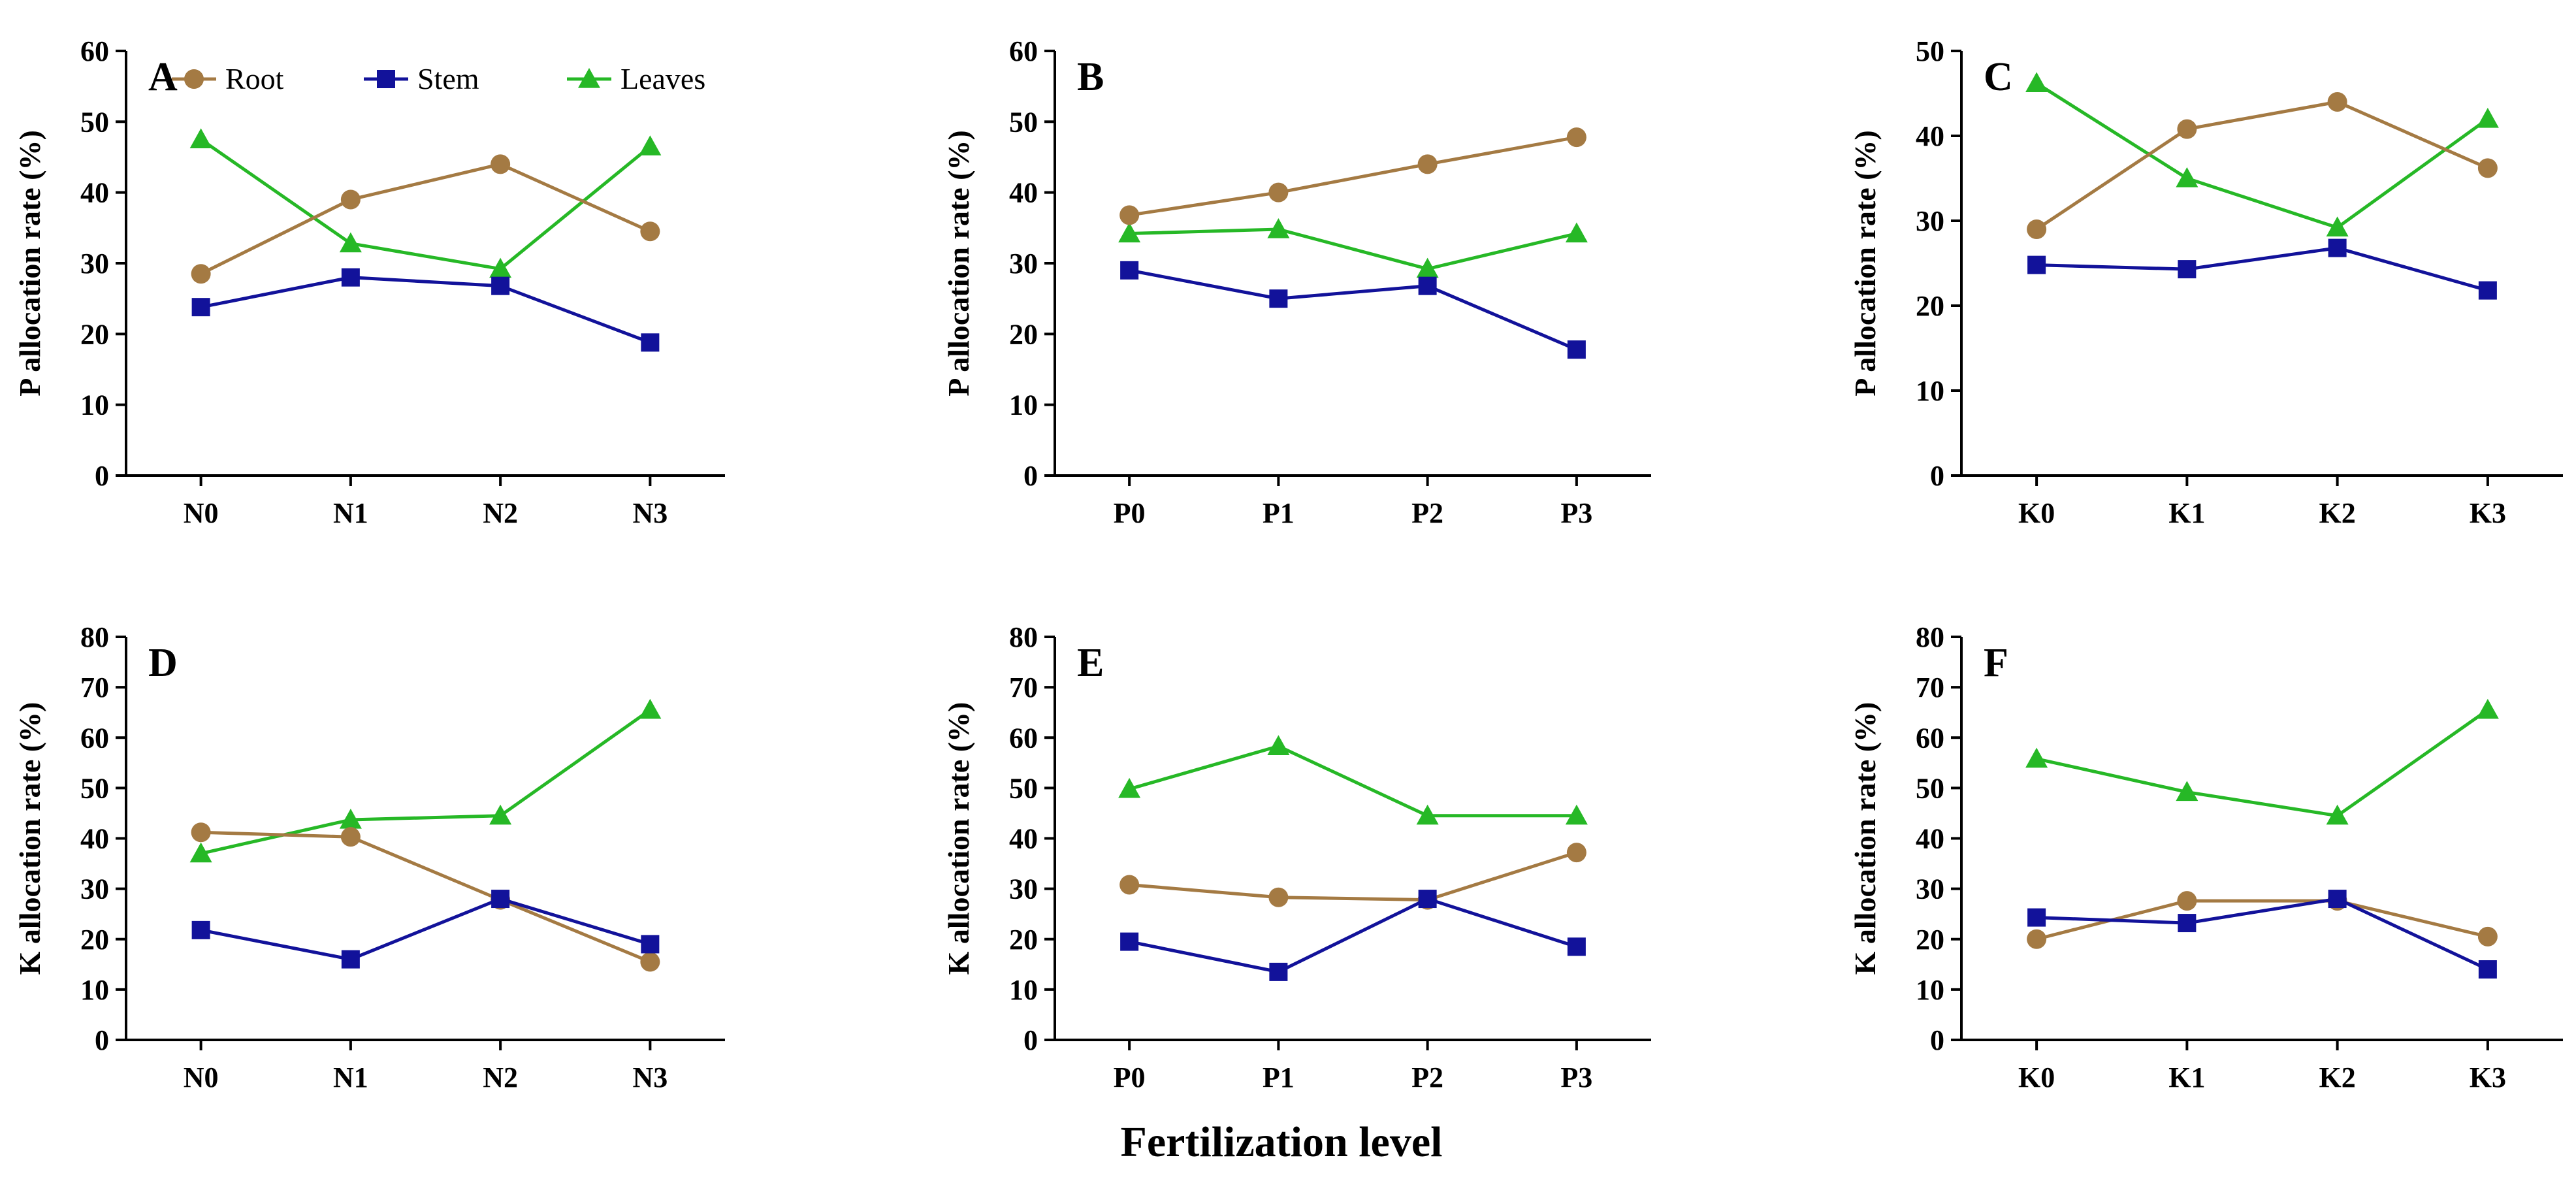 Image resolution: width=2576 pixels, height=1181 pixels. What do you see at coordinates (1129, 215) in the screenshot?
I see `point-root-p0` at bounding box center [1129, 215].